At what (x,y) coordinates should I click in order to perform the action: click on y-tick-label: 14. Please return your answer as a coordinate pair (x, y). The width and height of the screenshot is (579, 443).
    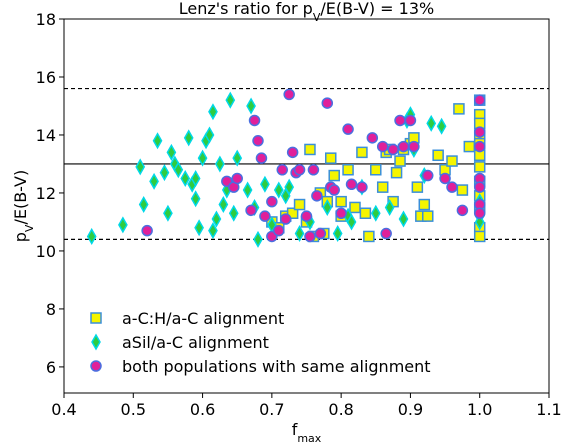
    Looking at the image, I should click on (46, 135).